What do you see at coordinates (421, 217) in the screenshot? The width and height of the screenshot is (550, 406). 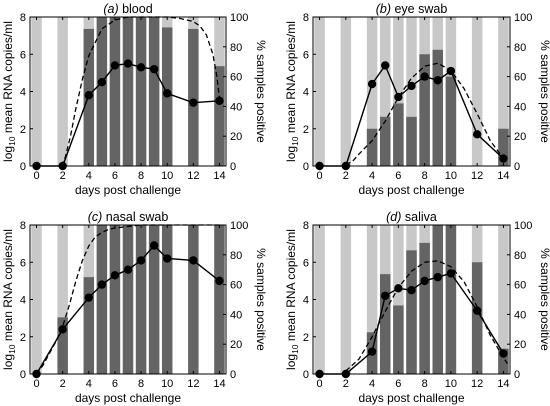 I see `panel-name: saliva` at bounding box center [421, 217].